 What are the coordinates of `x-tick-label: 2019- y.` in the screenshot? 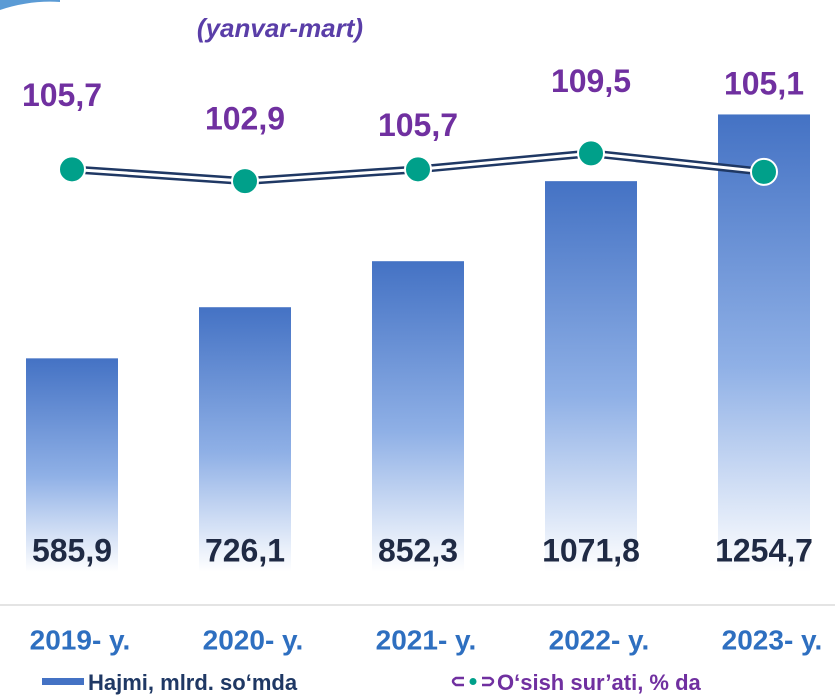 It's located at (80, 639).